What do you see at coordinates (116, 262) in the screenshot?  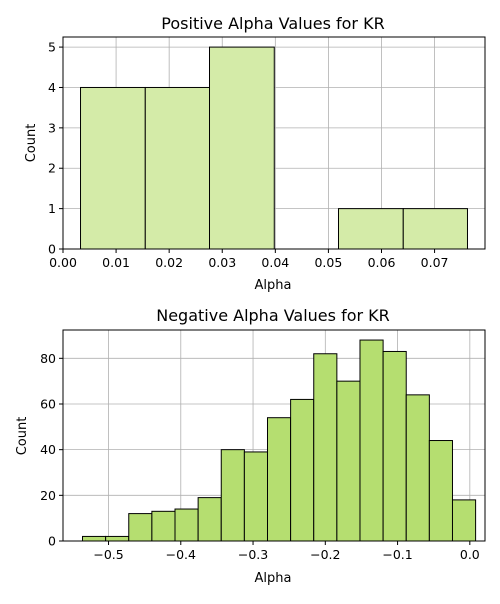 I see `x-tick-label: 0.01` at bounding box center [116, 262].